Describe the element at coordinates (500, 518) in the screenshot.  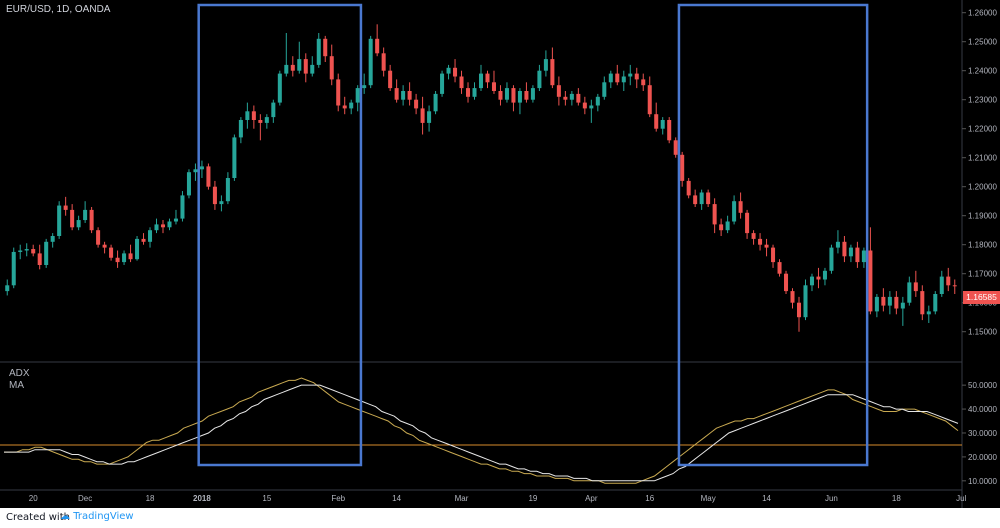
I see `footer: Created with ☁ TradingView` at that location.